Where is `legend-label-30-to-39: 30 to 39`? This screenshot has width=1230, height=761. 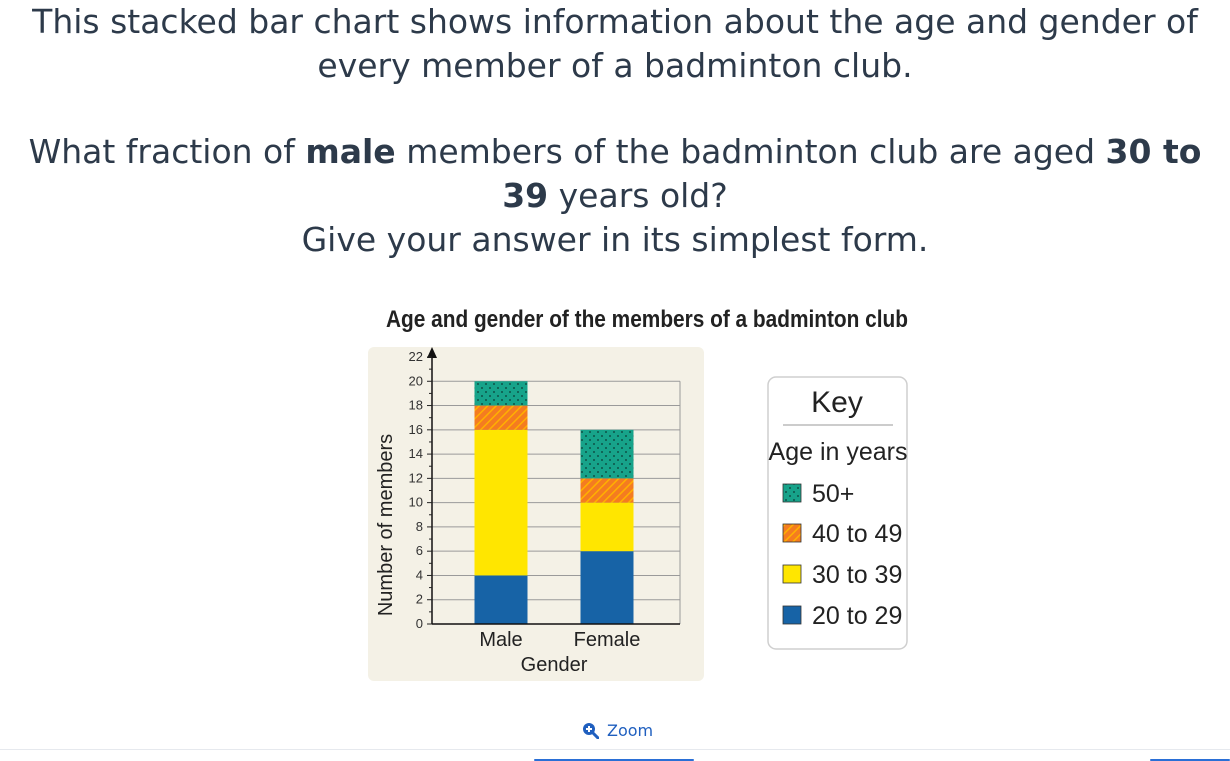 legend-label-30-to-39: 30 to 39 is located at coordinates (857, 575).